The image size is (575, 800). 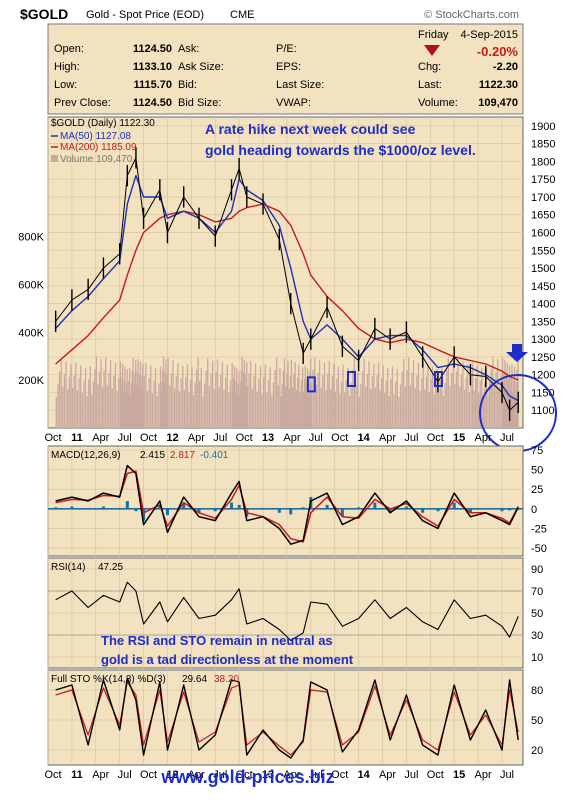 I want to click on quote-label: Last:, so click(x=430, y=85).